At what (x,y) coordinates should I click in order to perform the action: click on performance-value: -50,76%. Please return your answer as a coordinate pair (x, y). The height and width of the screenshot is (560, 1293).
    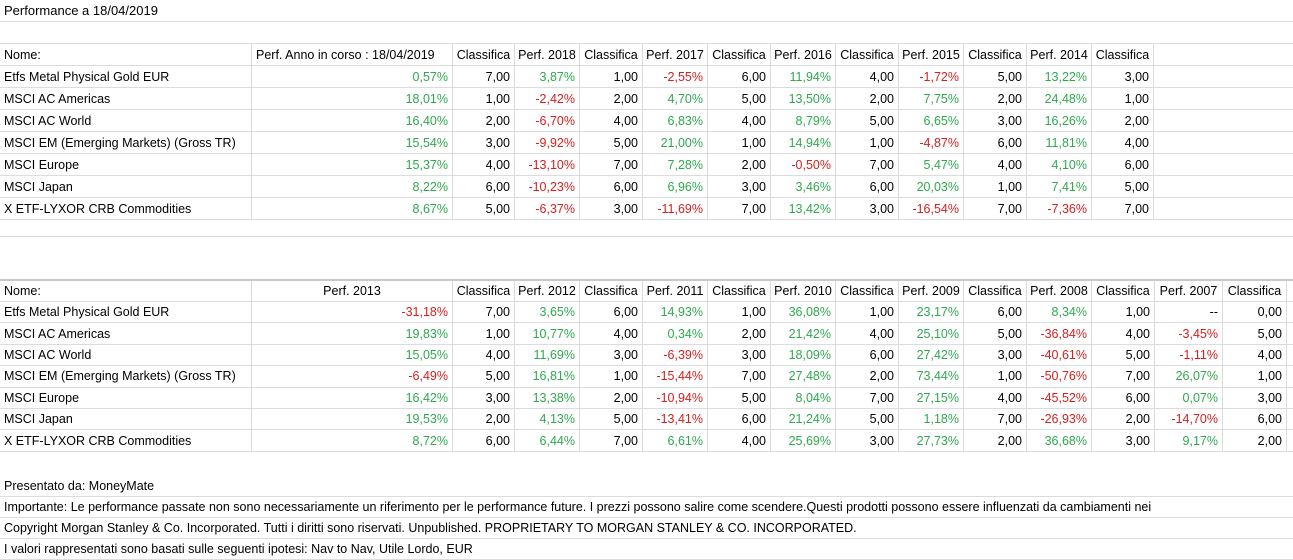
    Looking at the image, I should click on (1059, 376).